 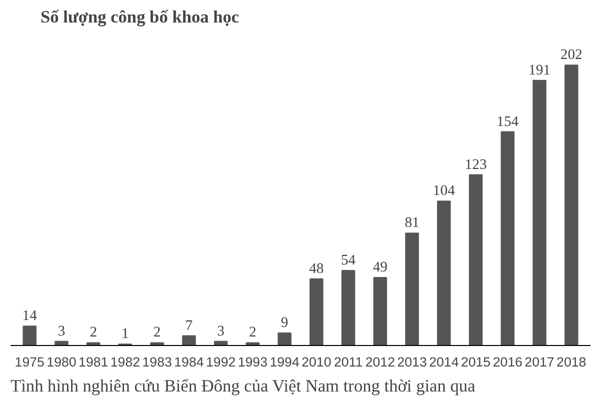 I want to click on x-tick-label: 1992, so click(x=221, y=362).